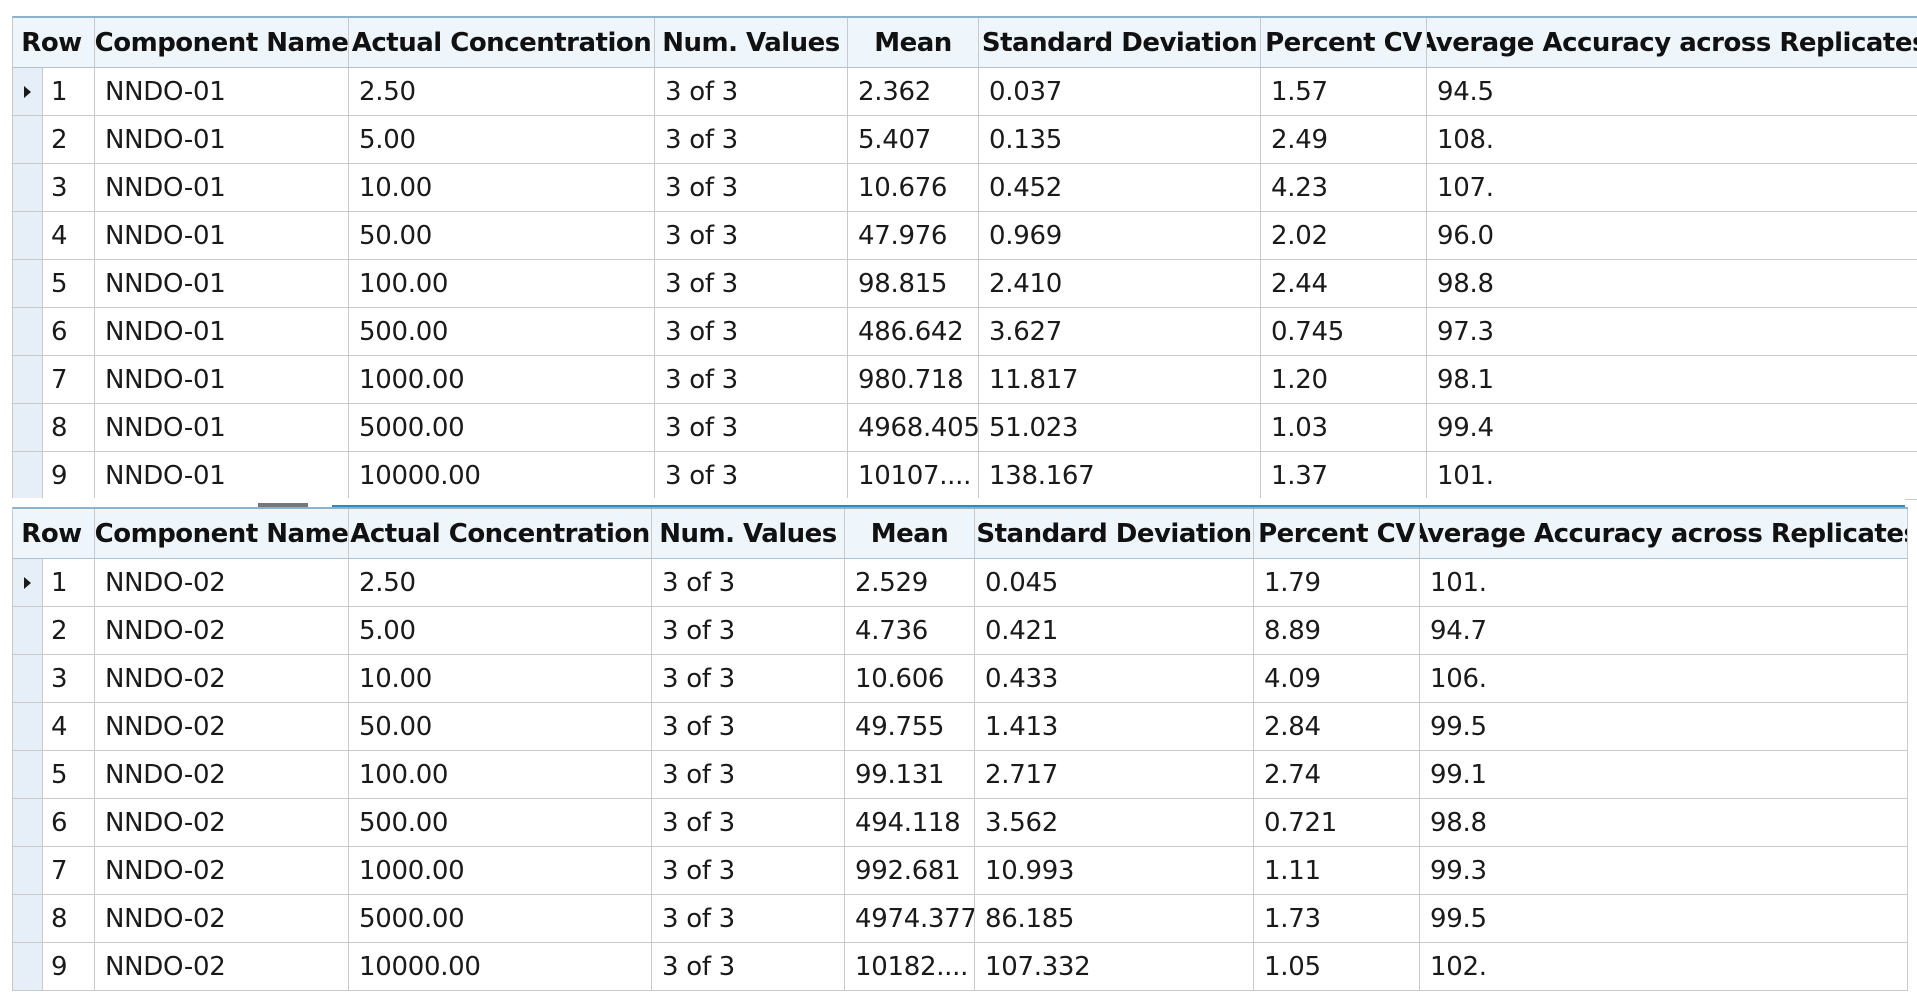 The image size is (1917, 999). I want to click on cell-average-accuracy: 96.0, so click(1672, 236).